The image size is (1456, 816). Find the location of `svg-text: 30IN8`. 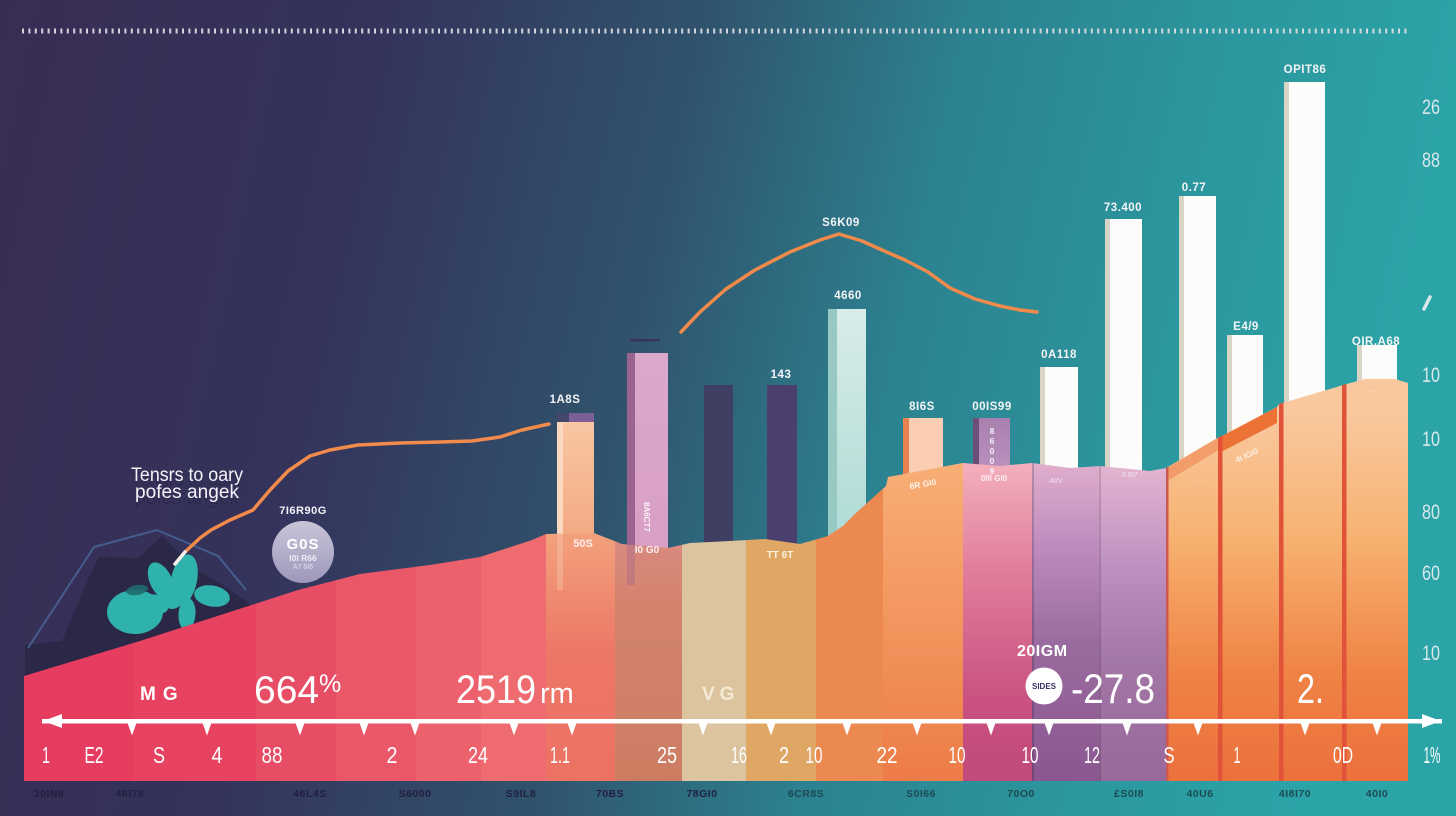

svg-text: 30IN8 is located at coordinates (49, 794).